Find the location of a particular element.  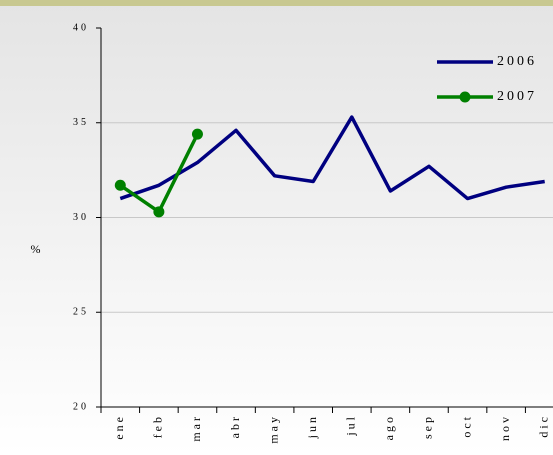

x-tick-label: sep is located at coordinates (428, 426).